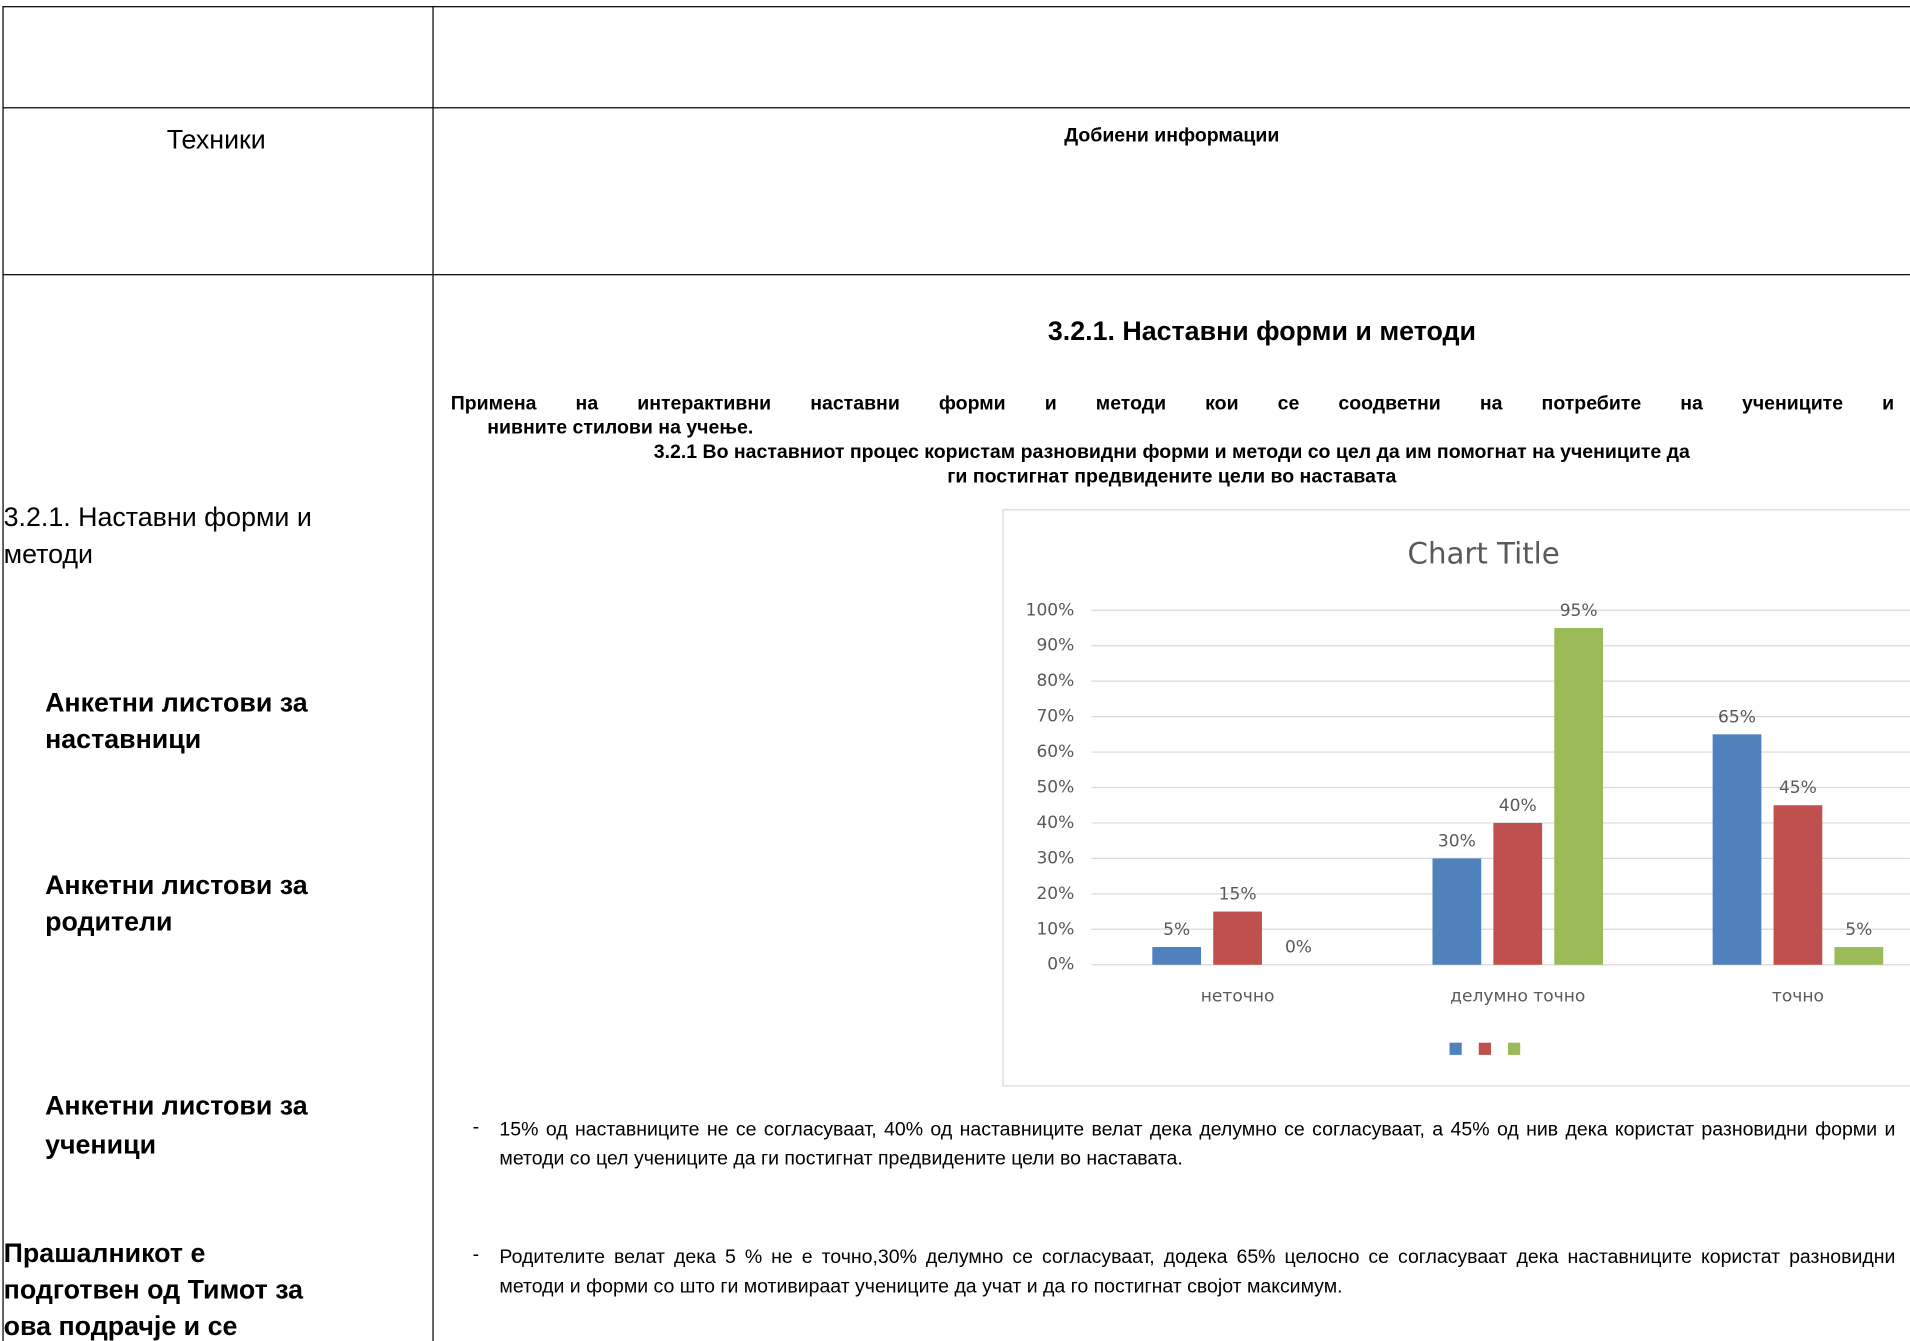 The height and width of the screenshot is (1341, 1910). What do you see at coordinates (216, 139) in the screenshot?
I see `header-left: Техники` at bounding box center [216, 139].